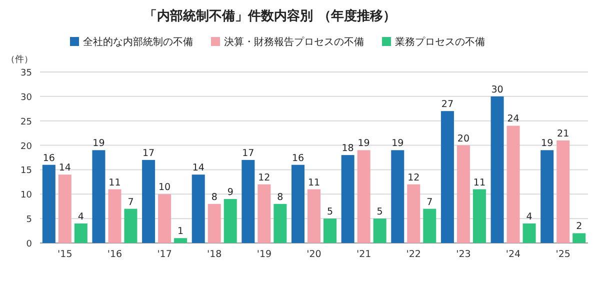 This screenshot has width=600, height=293. Describe the element at coordinates (447, 104) in the screenshot. I see `data-label: 27` at that location.